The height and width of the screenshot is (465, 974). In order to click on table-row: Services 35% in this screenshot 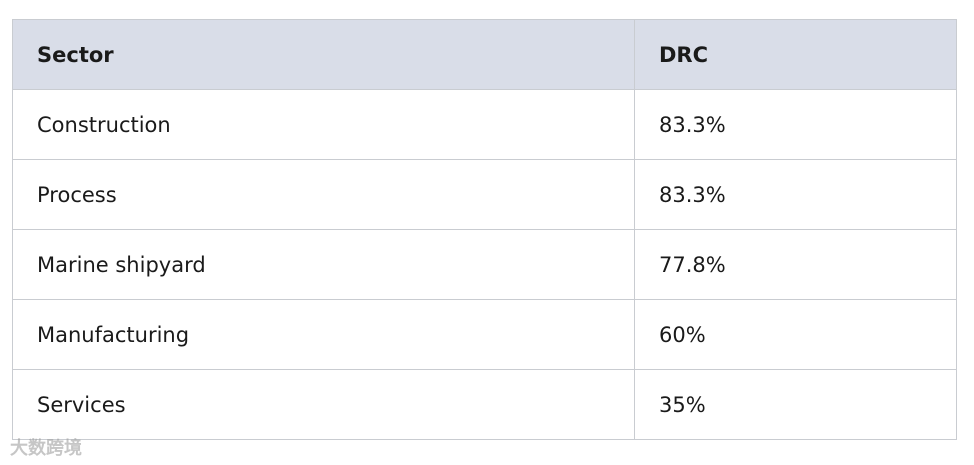, I will do `click(484, 404)`.